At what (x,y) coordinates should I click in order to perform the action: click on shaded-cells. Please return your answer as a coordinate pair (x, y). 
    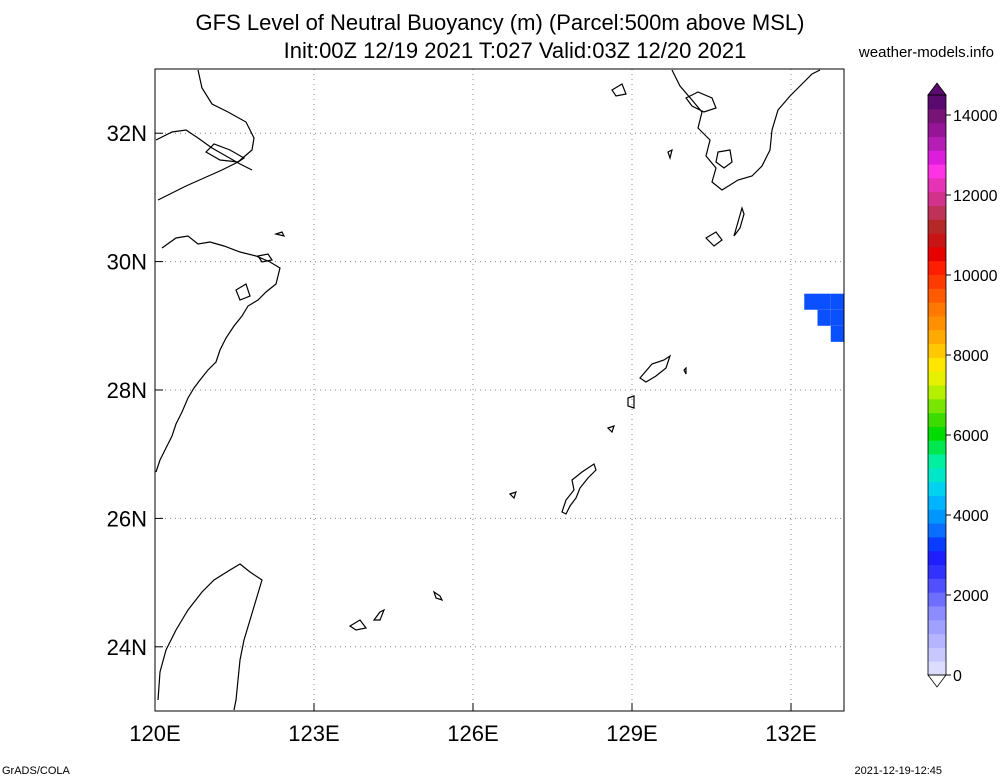
    Looking at the image, I should click on (824, 317).